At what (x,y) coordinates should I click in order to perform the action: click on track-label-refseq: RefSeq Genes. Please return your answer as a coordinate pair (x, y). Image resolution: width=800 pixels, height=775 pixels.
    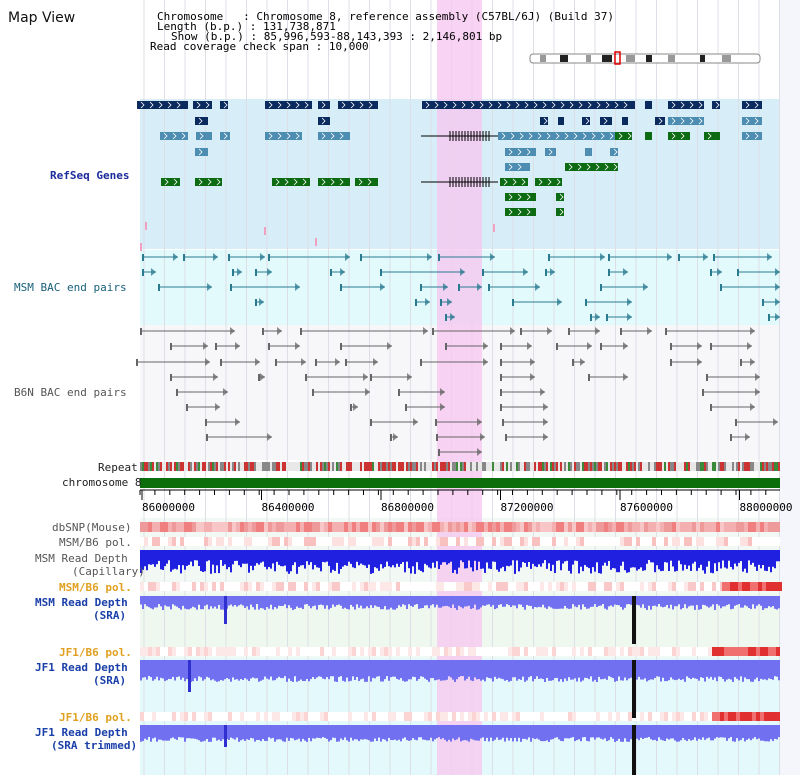
    Looking at the image, I should click on (90, 175).